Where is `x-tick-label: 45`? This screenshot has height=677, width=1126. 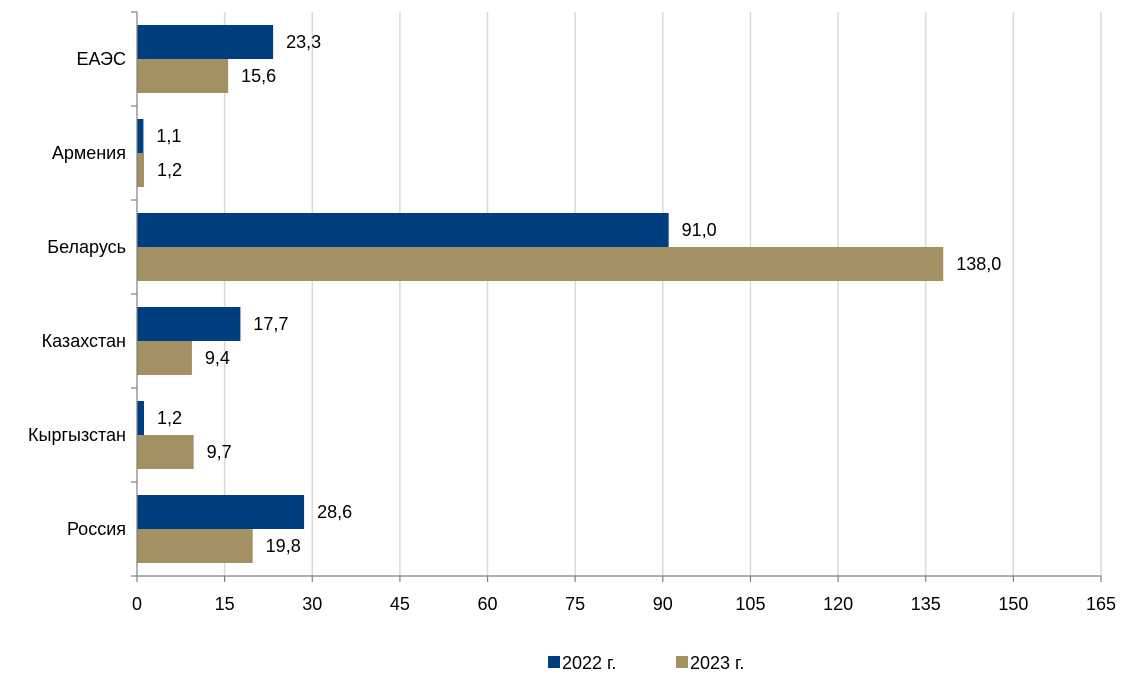
x-tick-label: 45 is located at coordinates (400, 604).